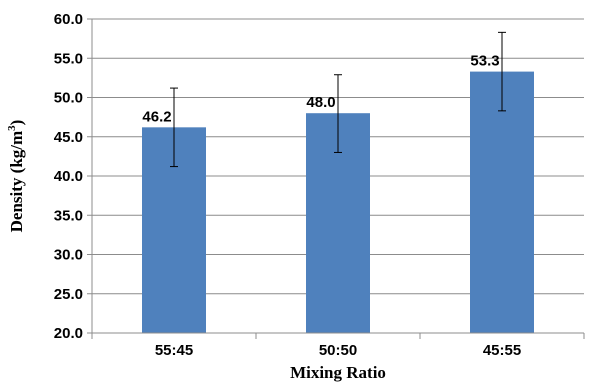 Image resolution: width=589 pixels, height=382 pixels. I want to click on y-tick-label: 50.0, so click(68, 98).